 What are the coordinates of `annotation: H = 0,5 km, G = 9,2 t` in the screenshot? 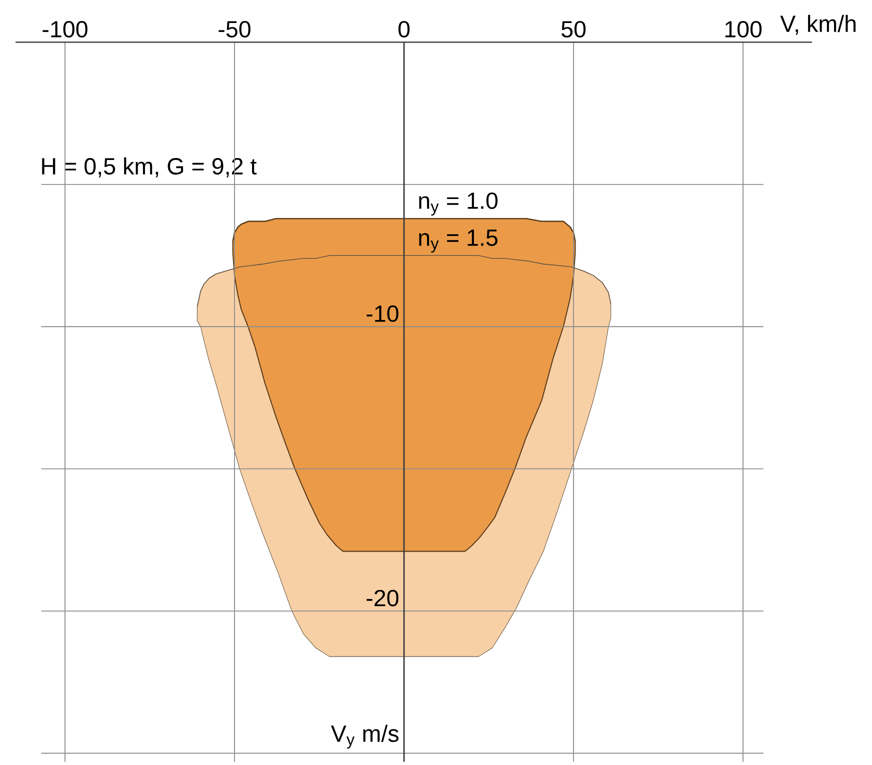 It's located at (149, 167).